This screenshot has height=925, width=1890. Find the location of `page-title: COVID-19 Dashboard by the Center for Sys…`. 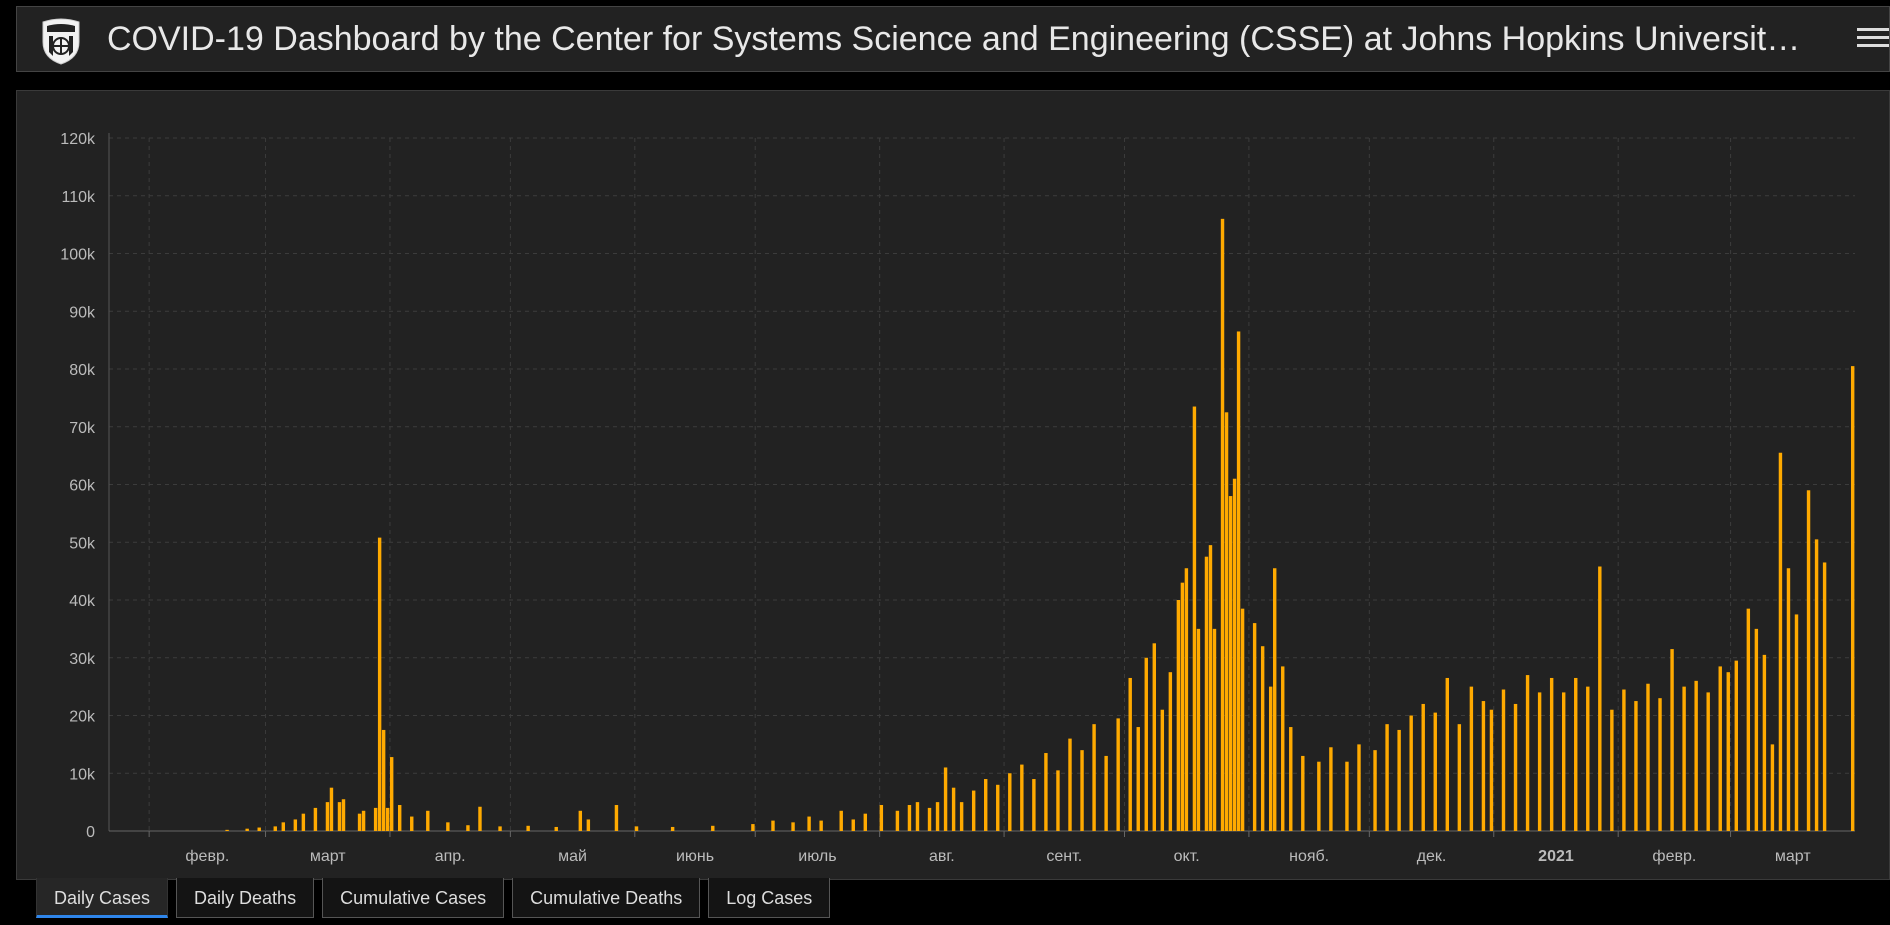

page-title: COVID-19 Dashboard by the Center for Sys… is located at coordinates (957, 39).